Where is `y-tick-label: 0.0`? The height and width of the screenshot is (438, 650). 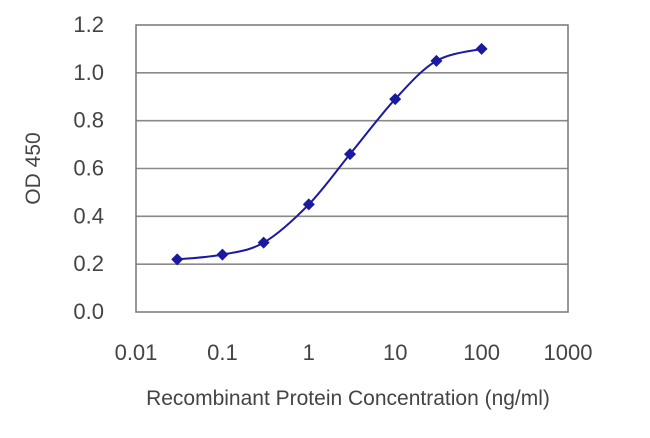 y-tick-label: 0.0 is located at coordinates (88, 311).